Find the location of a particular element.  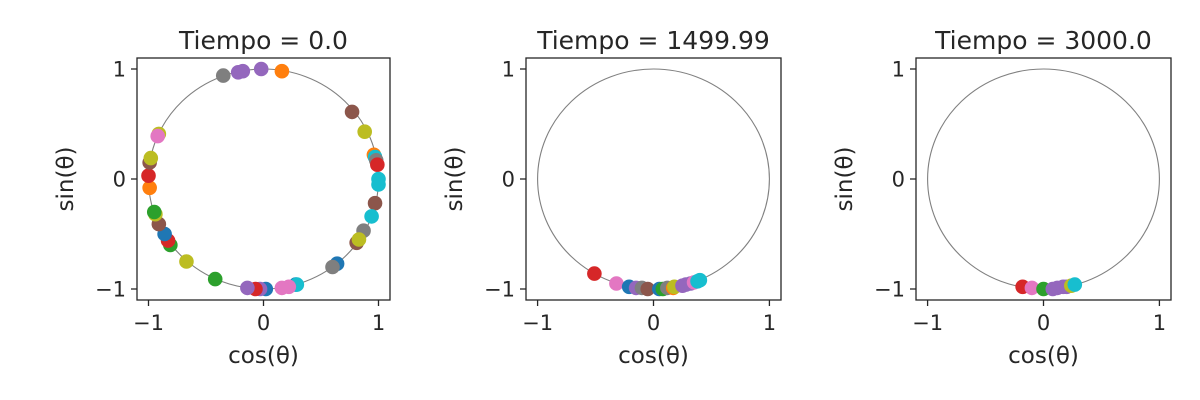

chart-title: Tiempo = 3000.0 is located at coordinates (1043, 40).